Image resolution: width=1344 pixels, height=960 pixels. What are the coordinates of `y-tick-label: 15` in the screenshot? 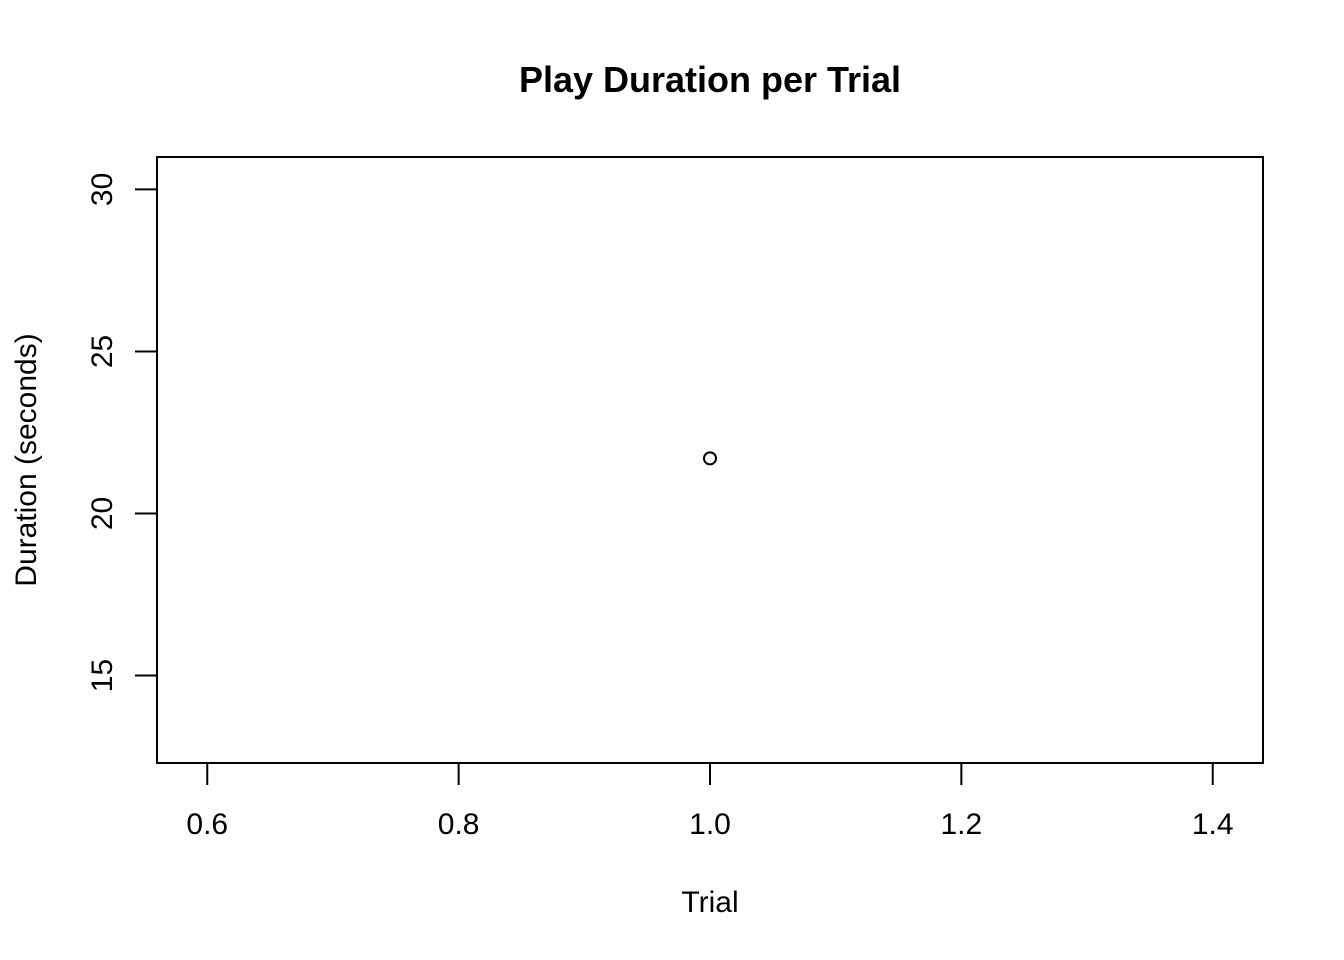 It's located at (102, 675).